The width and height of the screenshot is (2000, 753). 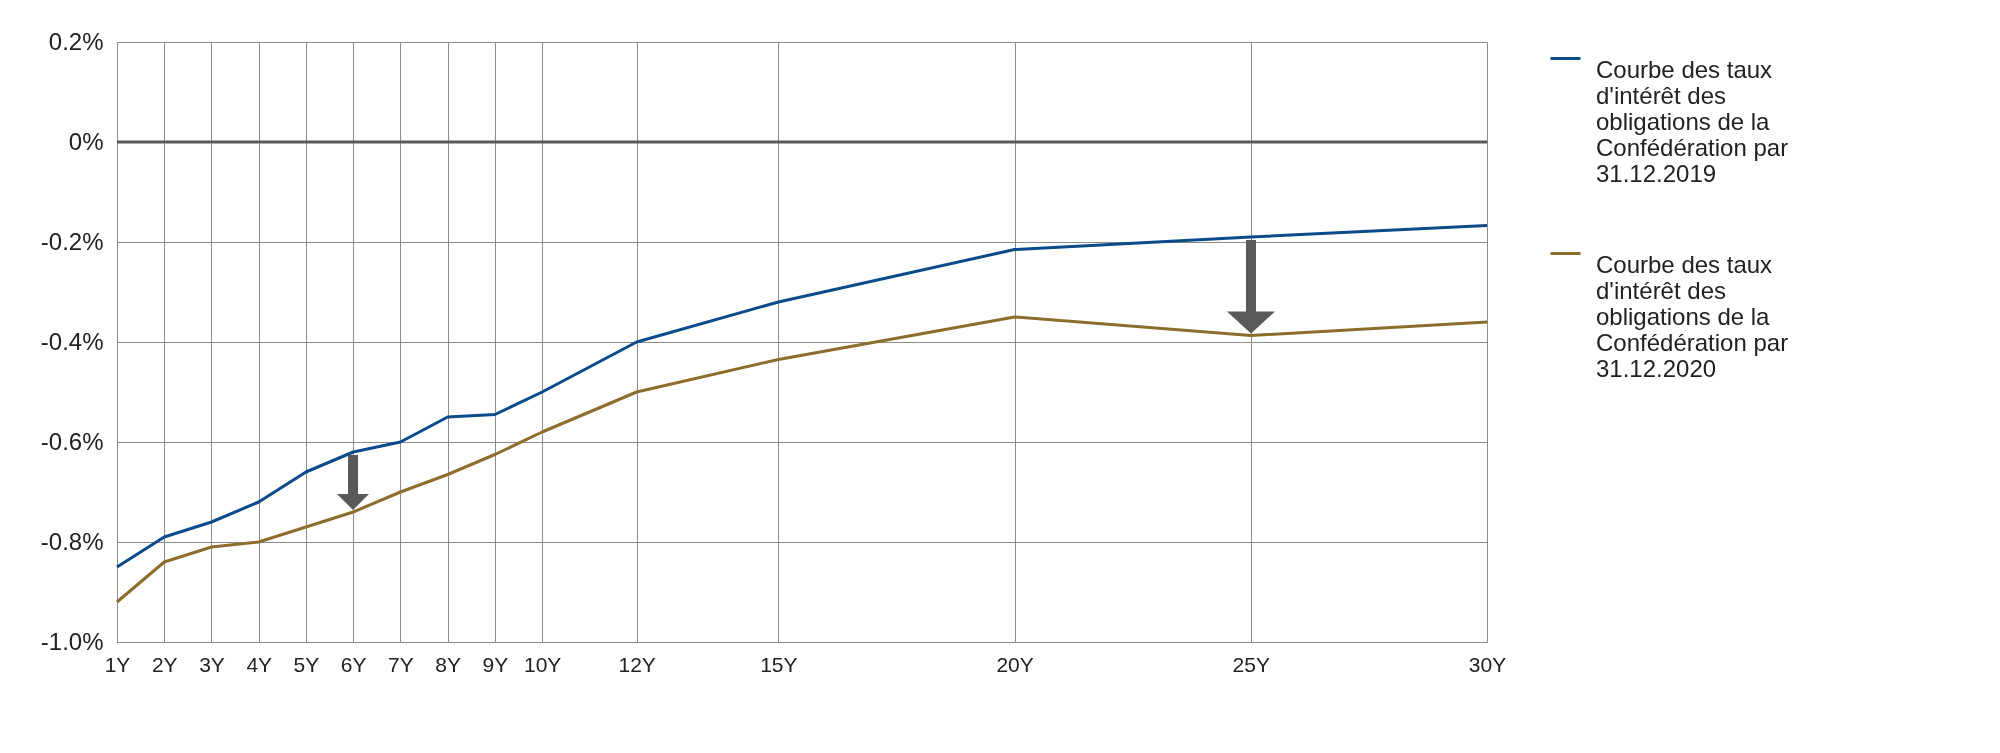 I want to click on x-tick-label: 25Y, so click(x=1251, y=664).